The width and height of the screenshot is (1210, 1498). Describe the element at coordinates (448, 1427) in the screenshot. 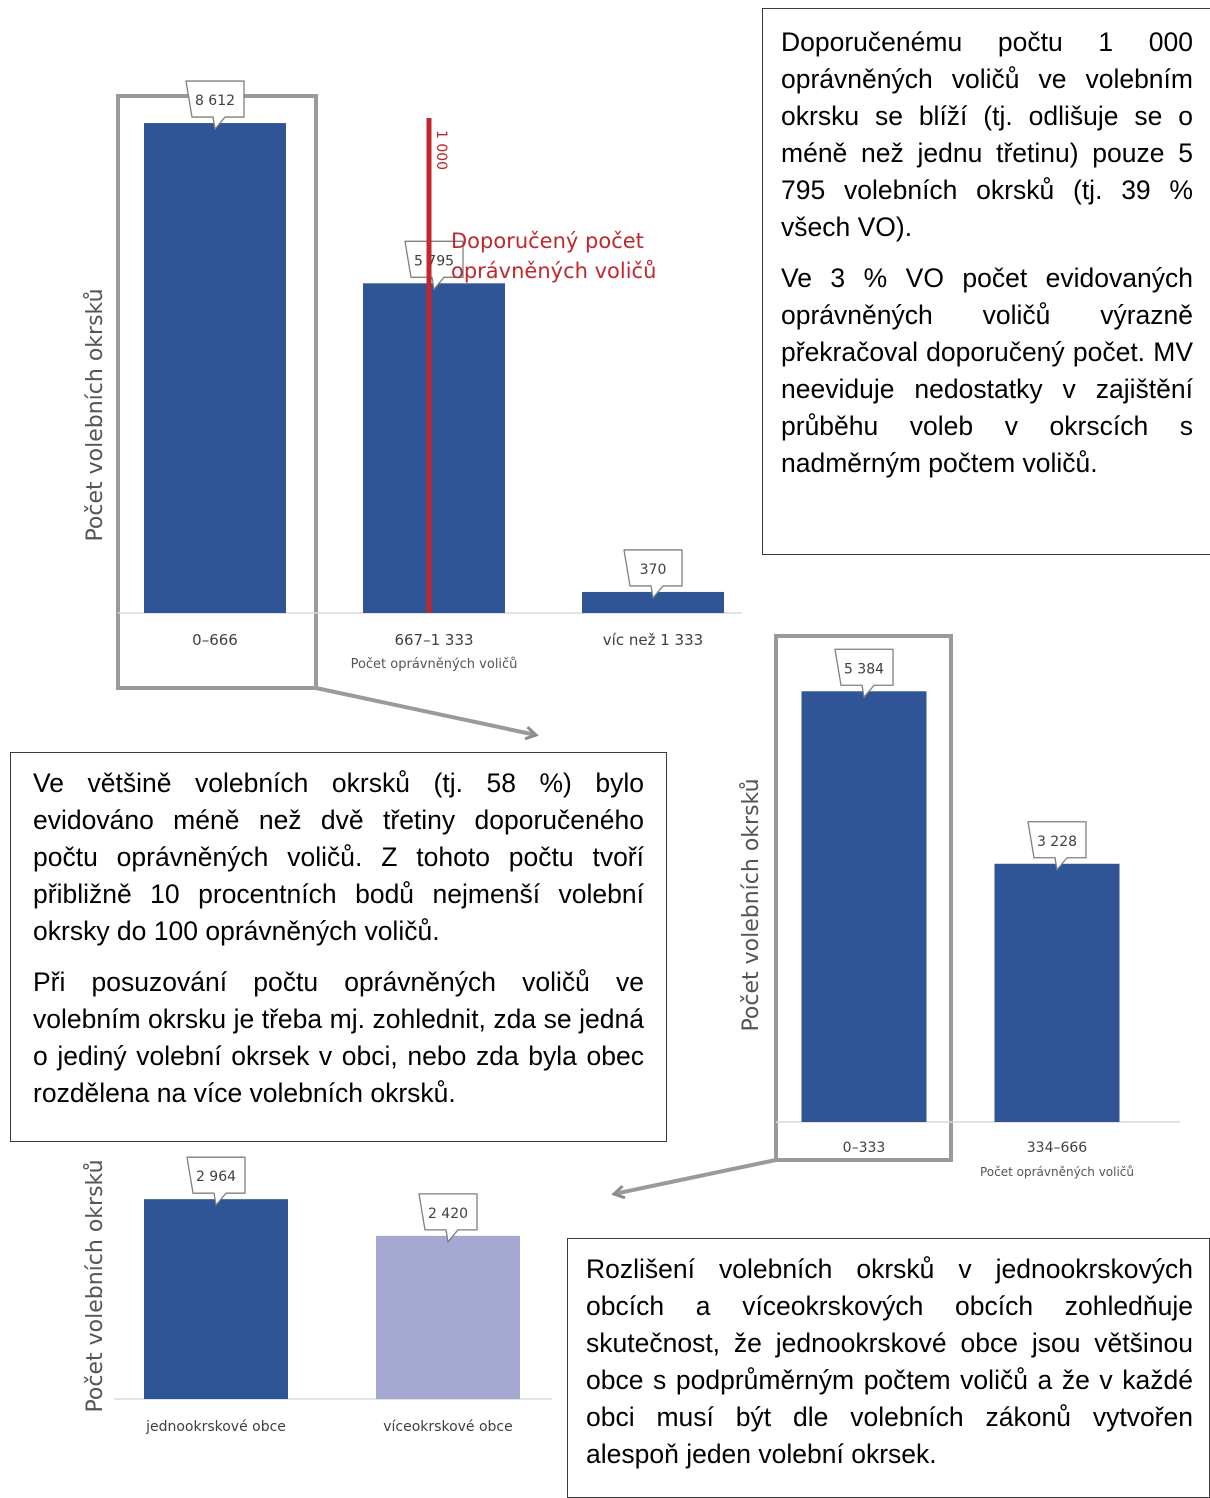

I see `x-tick-label-1: víceokrskové obce` at that location.